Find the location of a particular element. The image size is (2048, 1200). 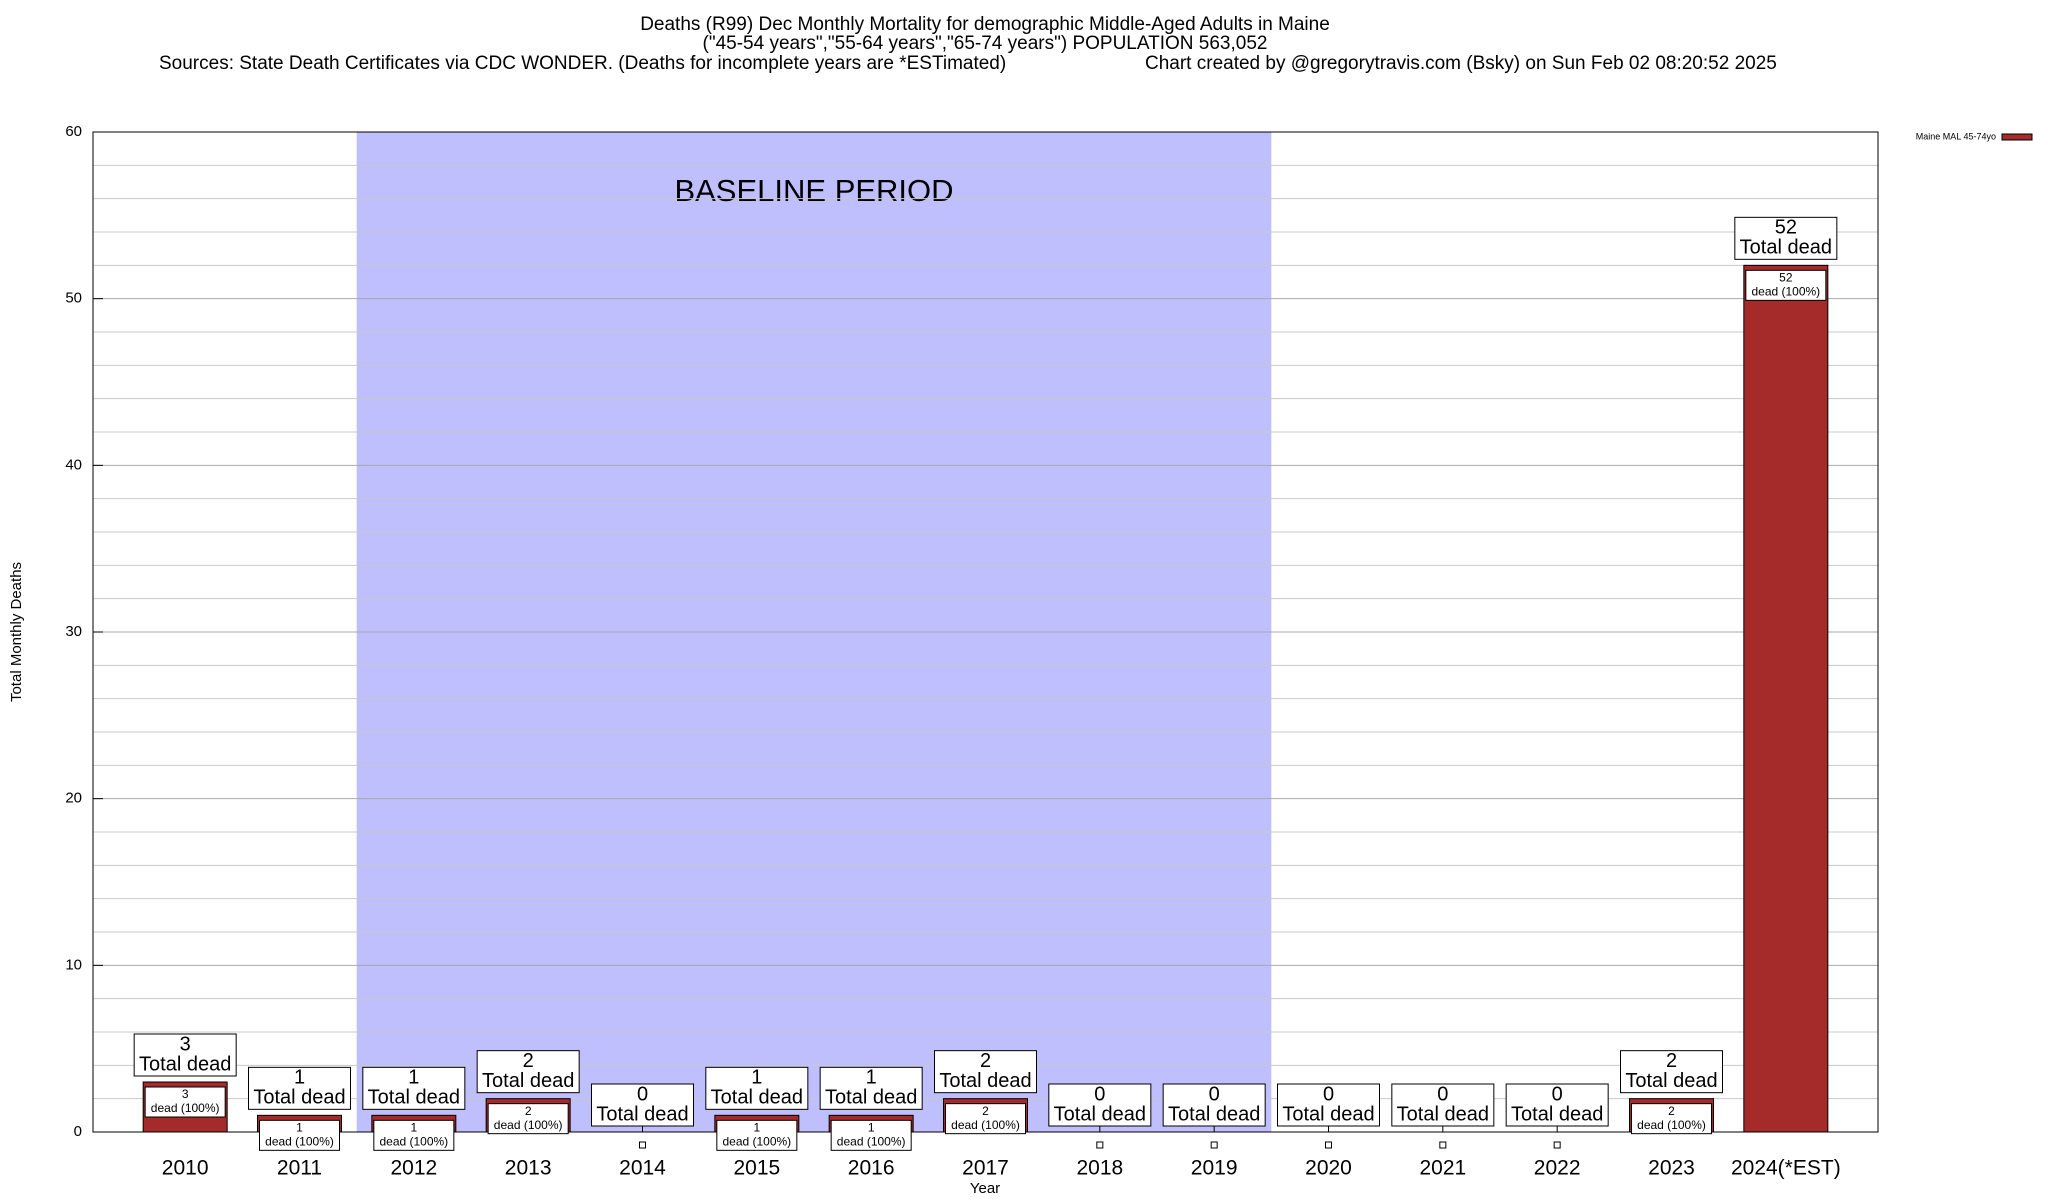

y-tick-label: 30 is located at coordinates (73, 631).